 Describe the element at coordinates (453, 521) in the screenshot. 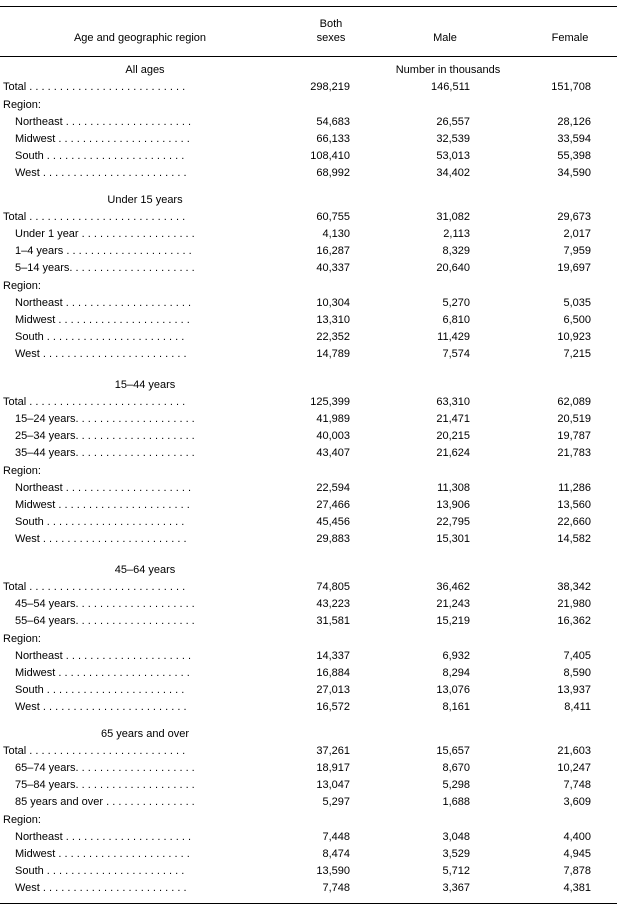

I see `male-value: 22,795` at that location.